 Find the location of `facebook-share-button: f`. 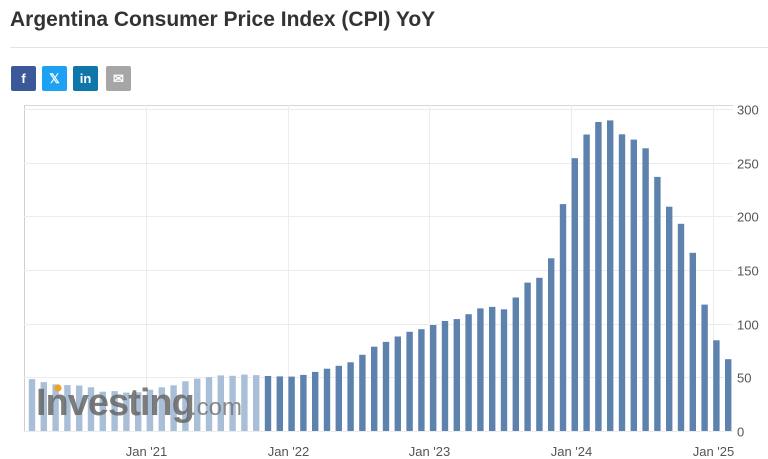

facebook-share-button: f is located at coordinates (23, 78).